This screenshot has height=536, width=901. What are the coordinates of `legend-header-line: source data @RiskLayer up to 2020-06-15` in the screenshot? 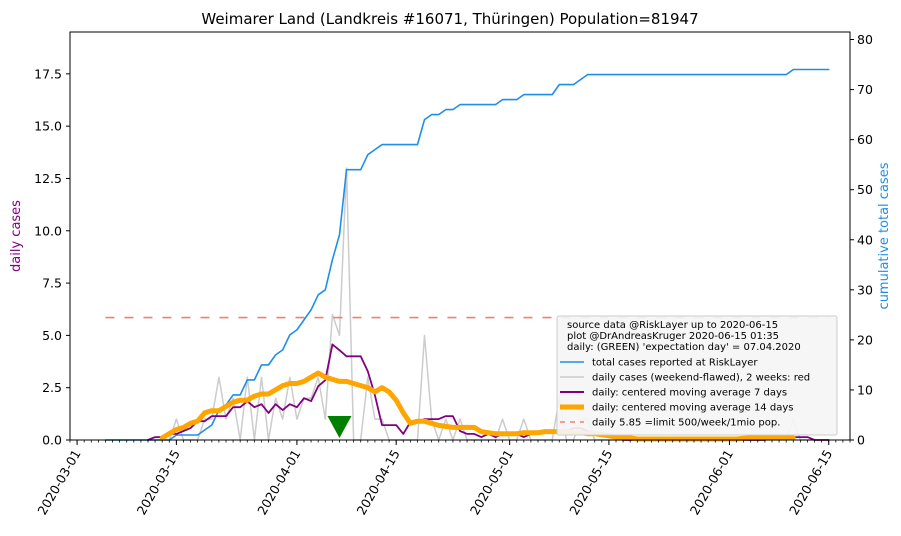 It's located at (672, 325).